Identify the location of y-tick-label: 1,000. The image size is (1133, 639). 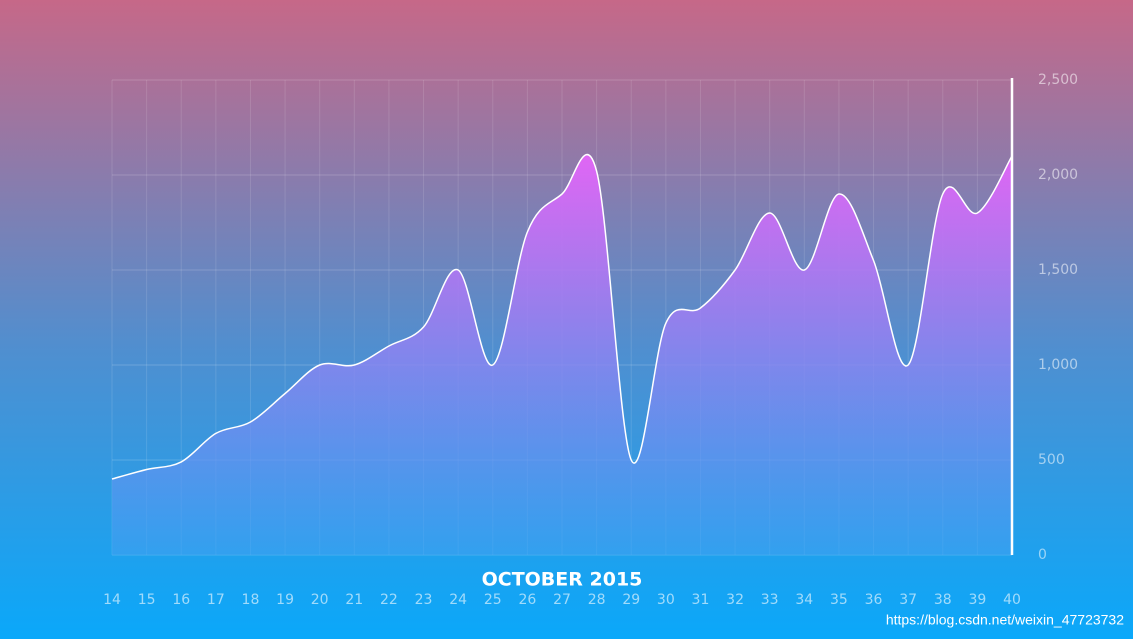
(1058, 365).